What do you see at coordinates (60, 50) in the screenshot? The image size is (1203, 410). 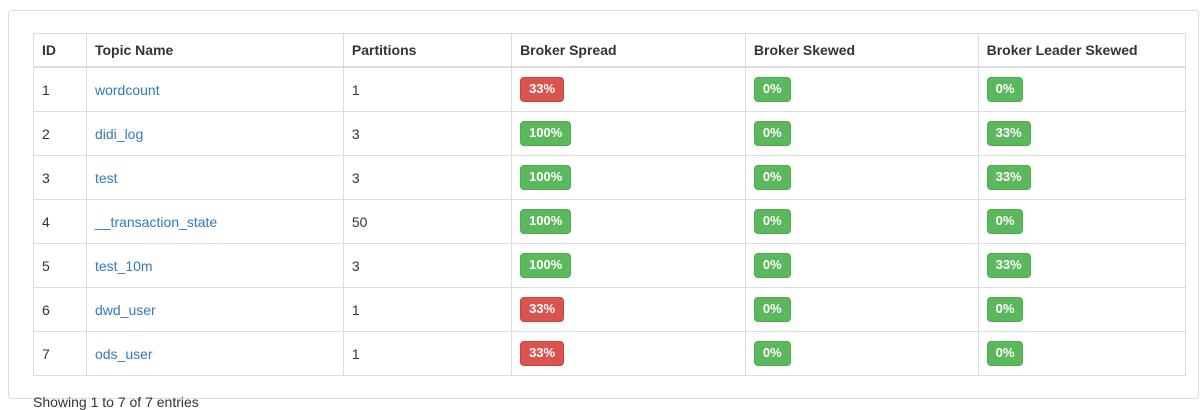 I see `column-header-id: ID` at bounding box center [60, 50].